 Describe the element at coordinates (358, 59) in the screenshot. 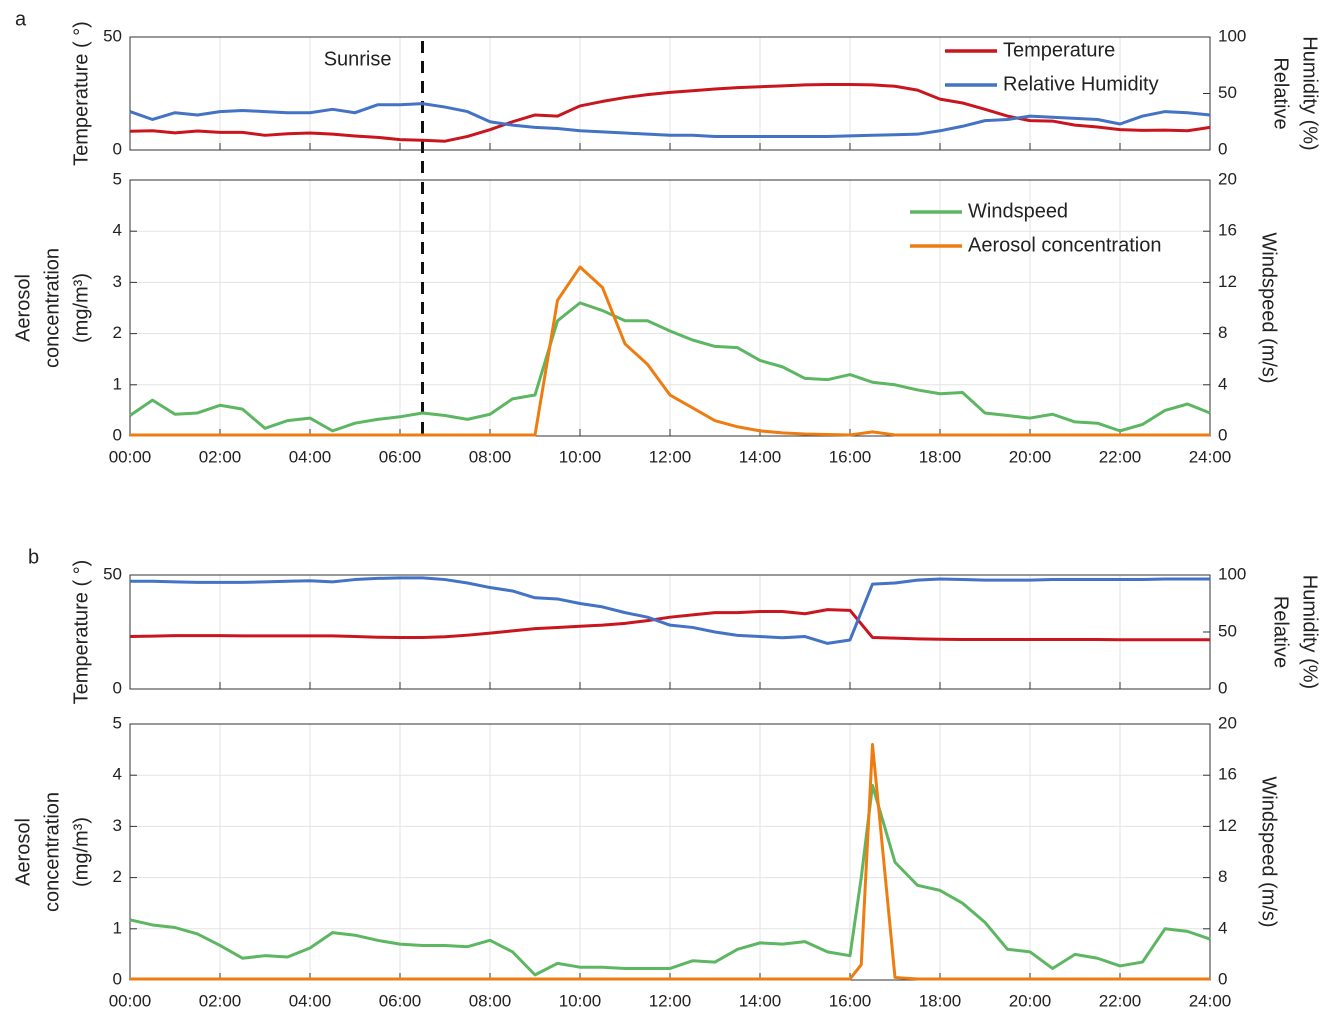

I see `annotation: Sunrise` at that location.